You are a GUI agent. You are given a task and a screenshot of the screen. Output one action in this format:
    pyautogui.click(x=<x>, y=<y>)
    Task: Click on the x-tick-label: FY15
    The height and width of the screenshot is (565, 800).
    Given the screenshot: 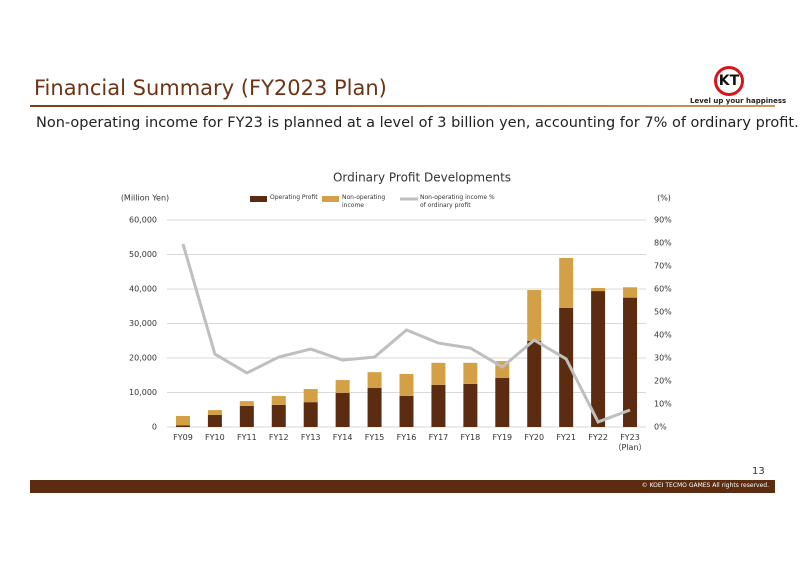 What is the action you would take?
    pyautogui.click(x=374, y=437)
    